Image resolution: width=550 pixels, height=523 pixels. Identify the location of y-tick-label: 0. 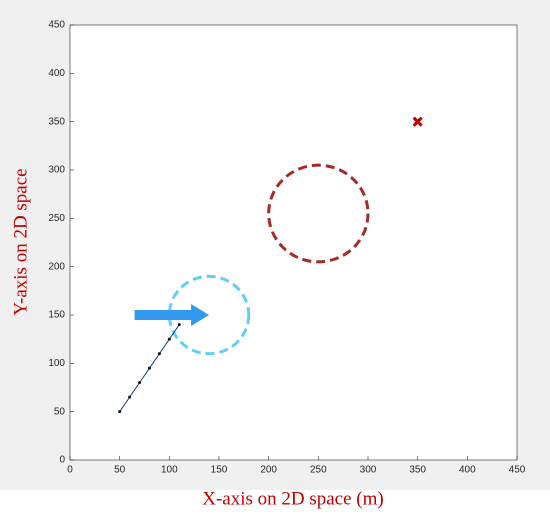
(62, 460).